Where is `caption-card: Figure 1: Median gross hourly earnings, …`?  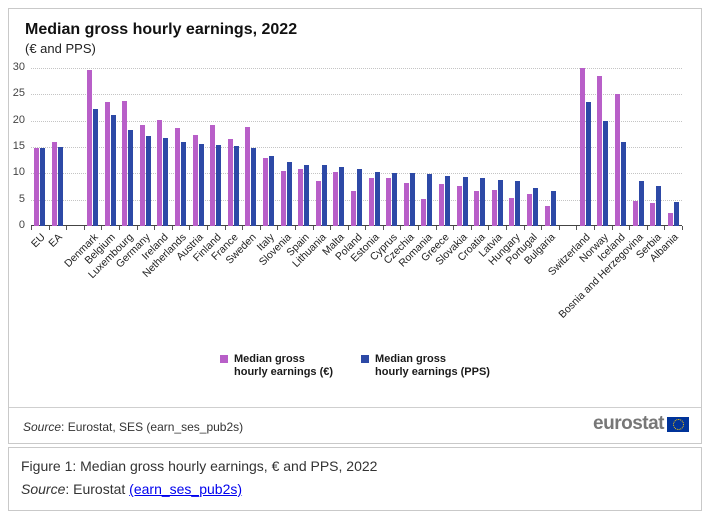
caption-card: Figure 1: Median gross hourly earnings, … is located at coordinates (355, 479).